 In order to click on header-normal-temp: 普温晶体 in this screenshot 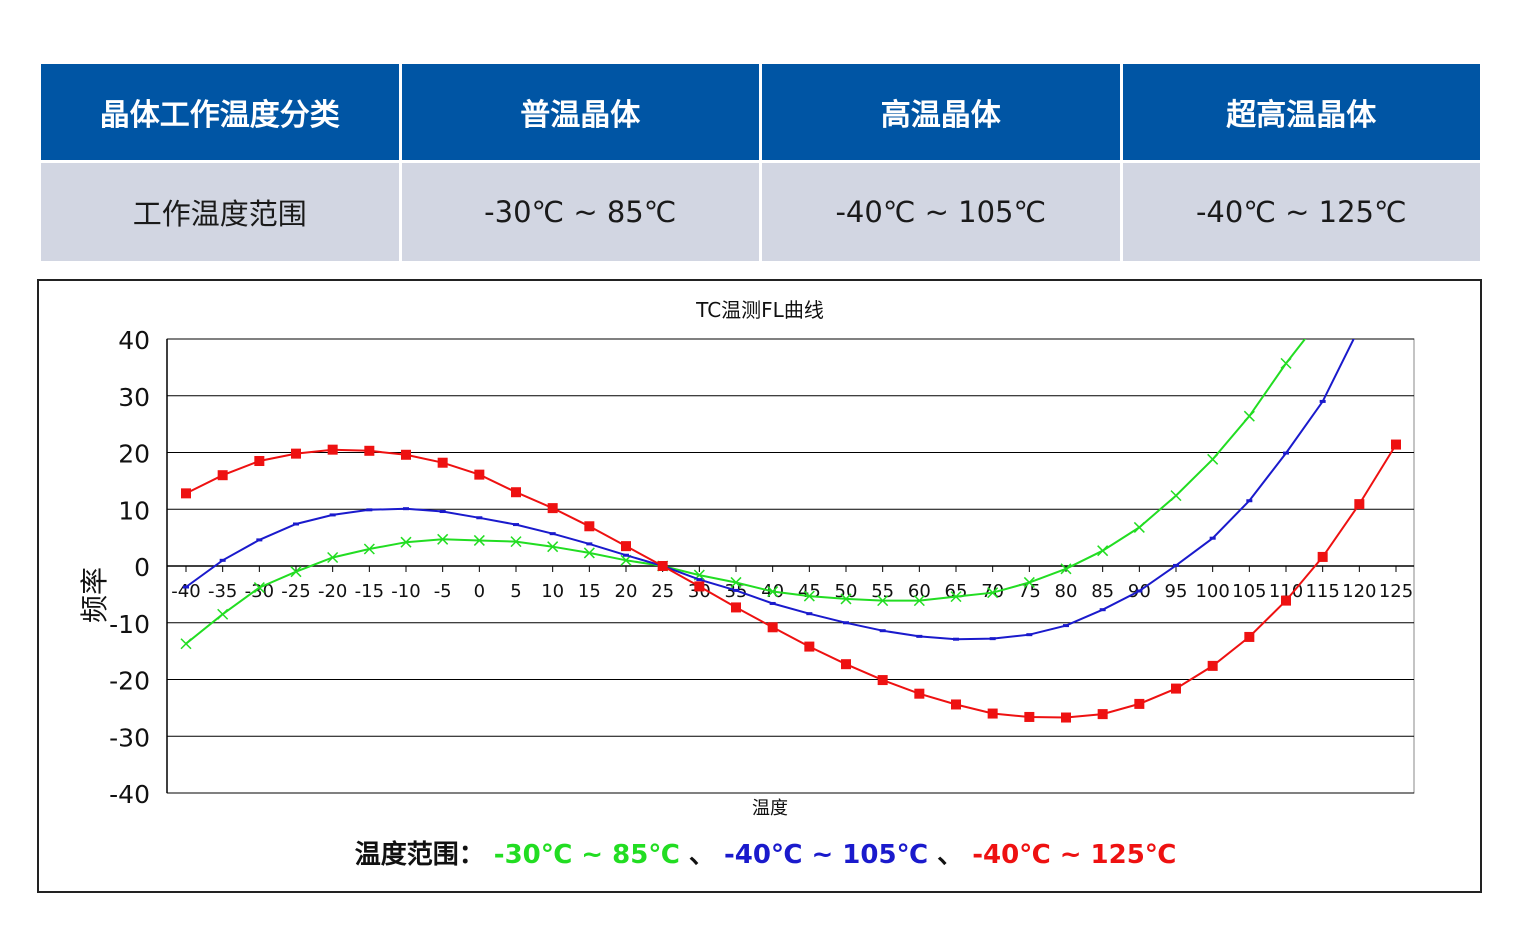, I will do `click(580, 112)`.